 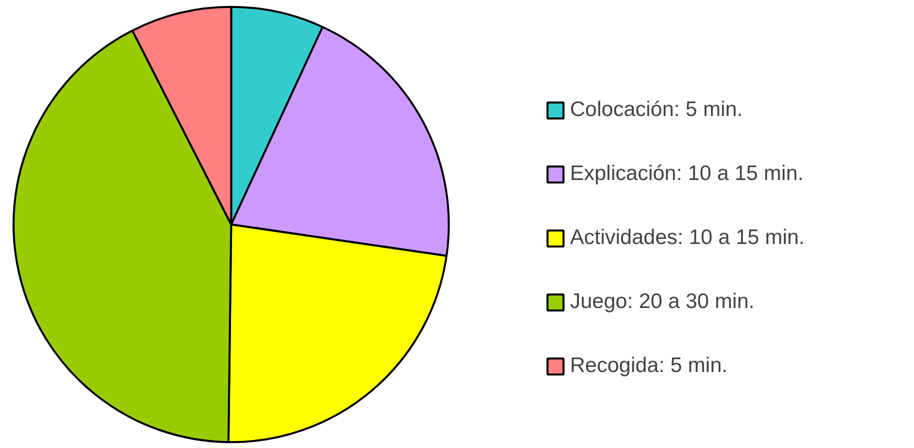 I want to click on legend-label: Explicación: 10 a 15 min., so click(x=687, y=174).